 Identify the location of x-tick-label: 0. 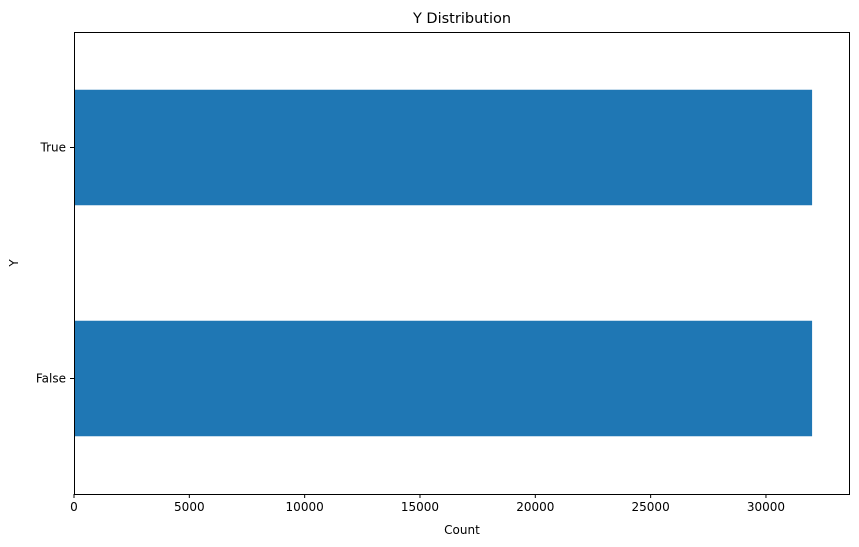
(74, 507).